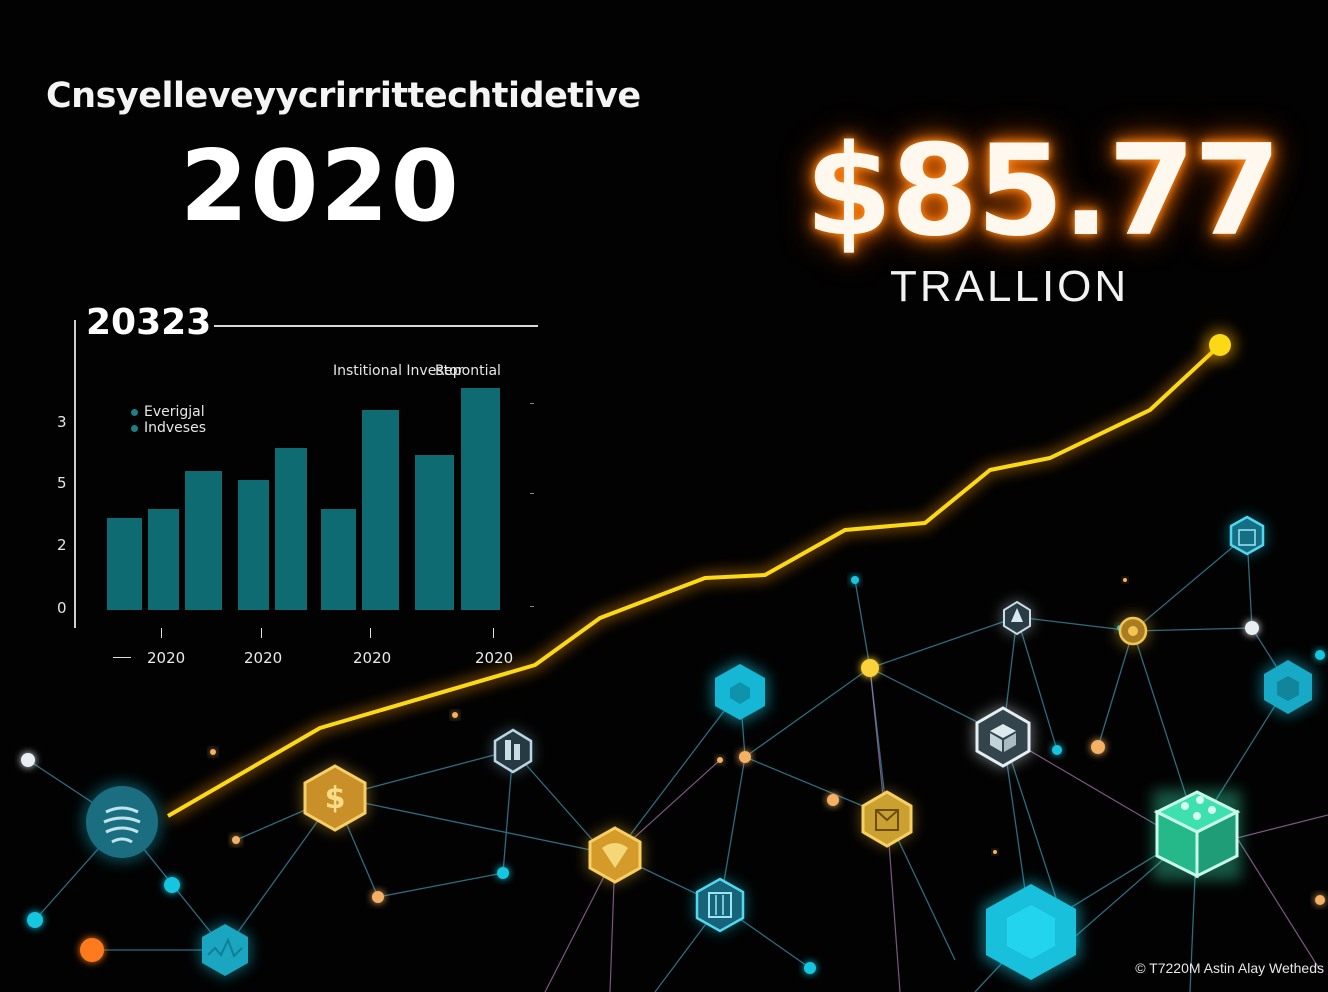 The width and height of the screenshot is (1328, 992). I want to click on large-hex-icon, so click(1031, 932).